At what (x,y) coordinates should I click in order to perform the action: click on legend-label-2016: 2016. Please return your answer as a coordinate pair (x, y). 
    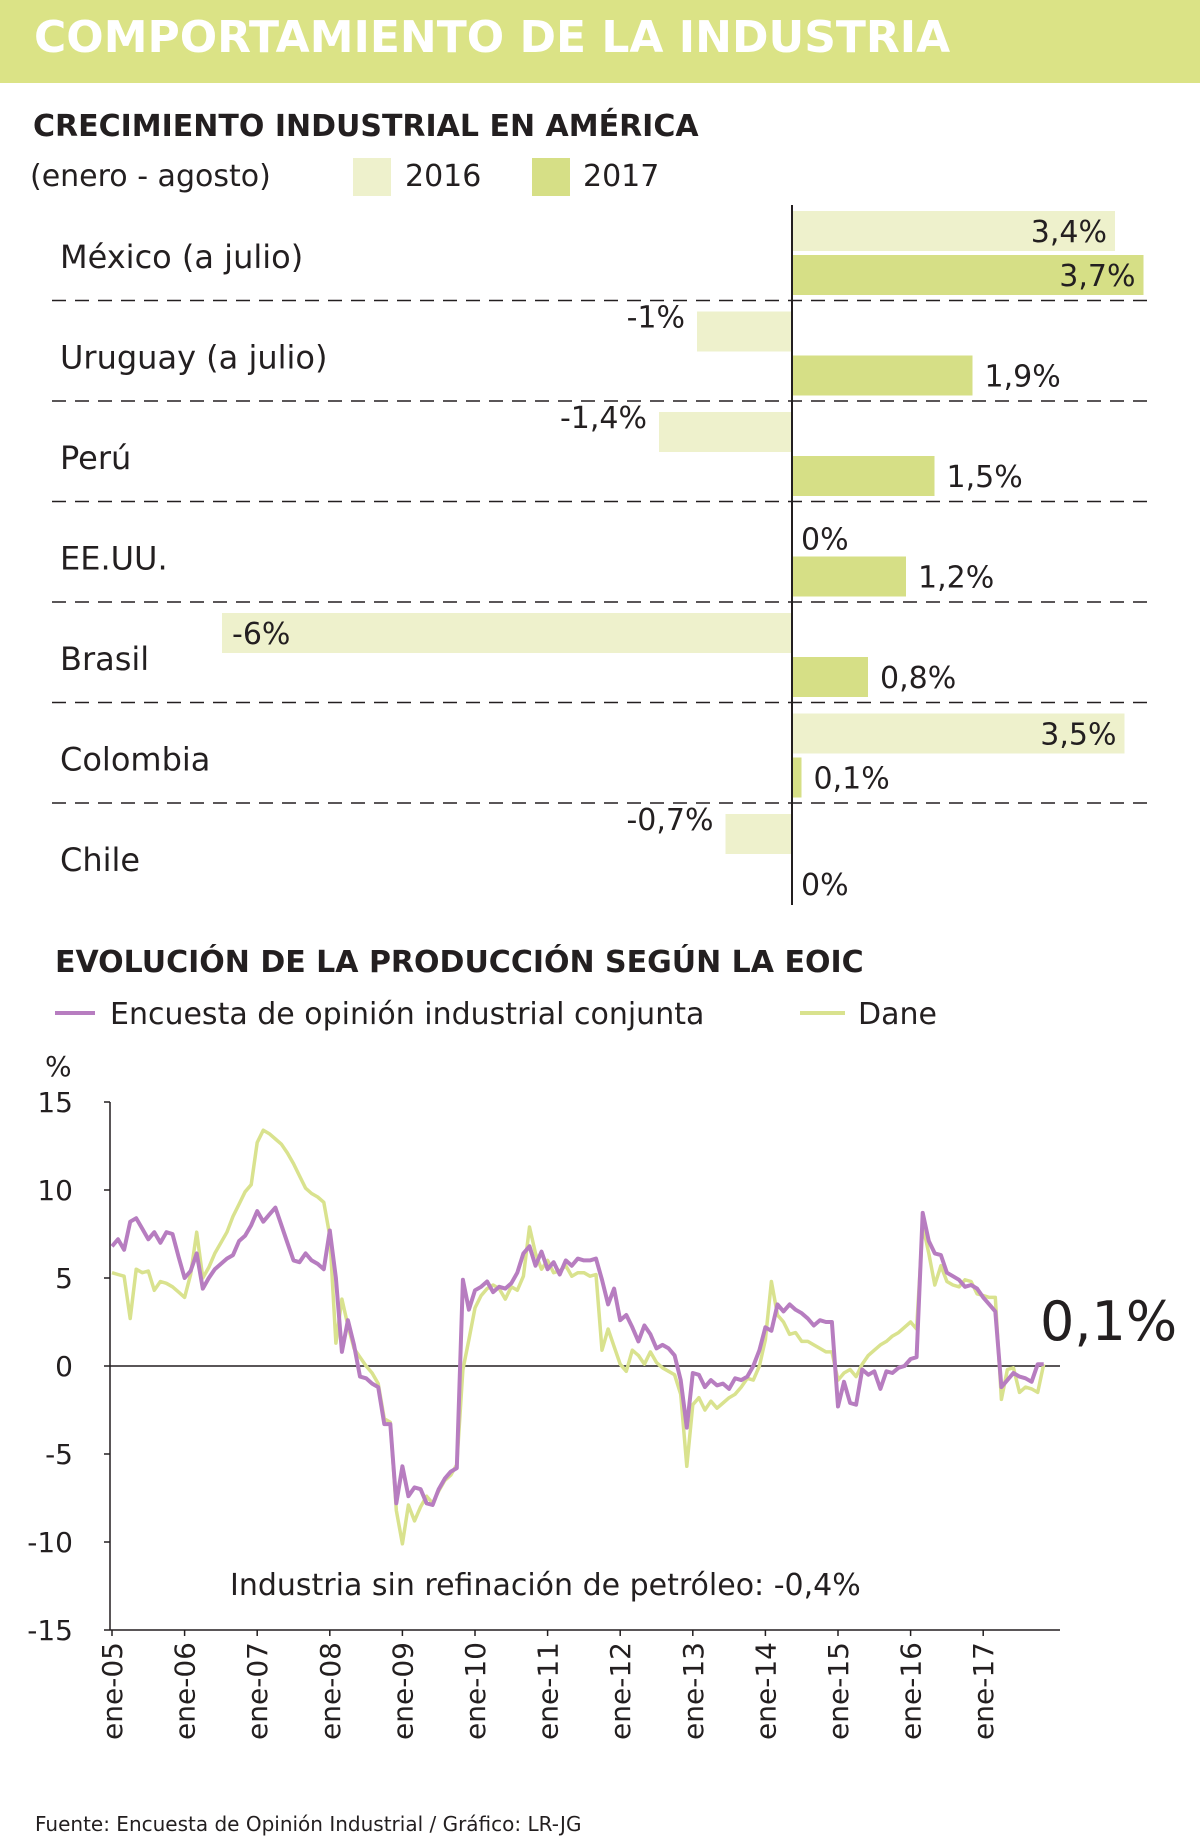
    Looking at the image, I should click on (443, 176).